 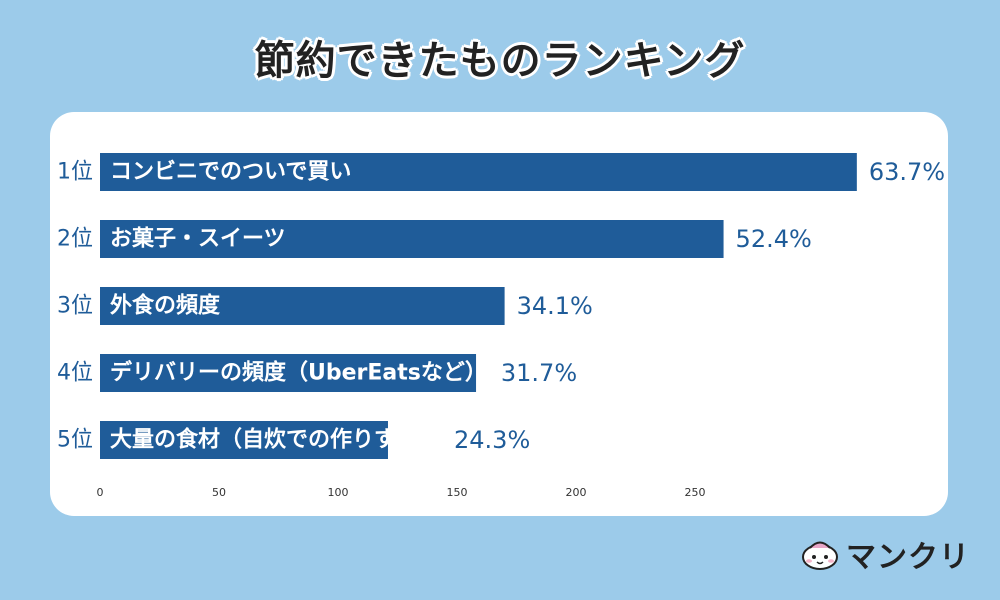 I want to click on value-label-2: 52.4%, so click(x=774, y=239).